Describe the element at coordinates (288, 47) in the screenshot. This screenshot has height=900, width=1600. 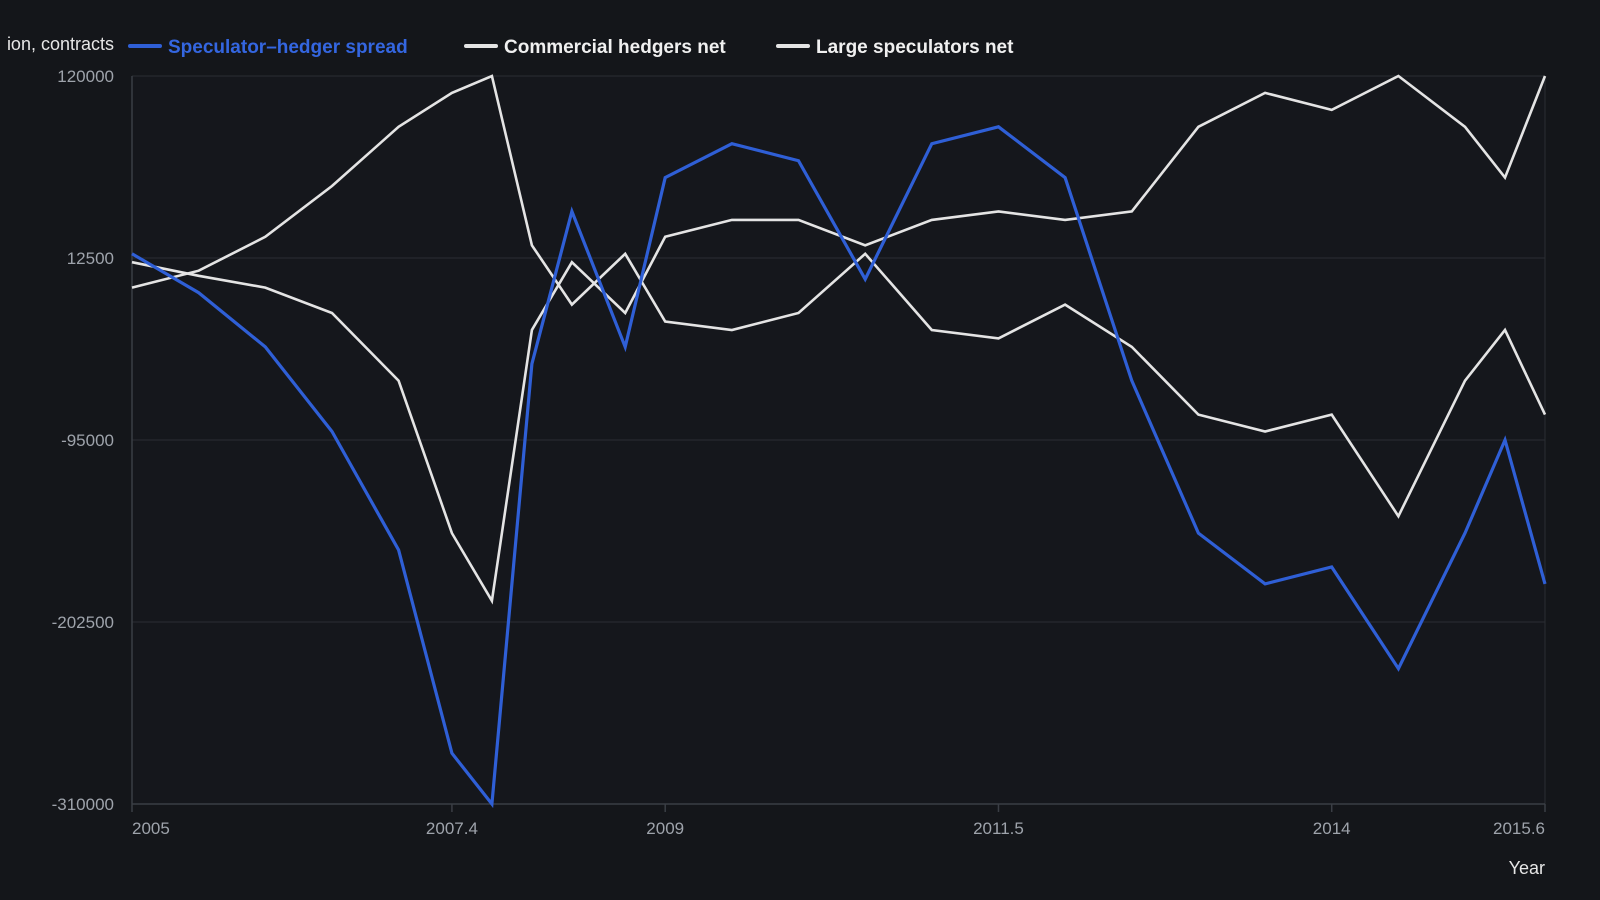
I see `legend-label: Speculator–hedger spread` at that location.